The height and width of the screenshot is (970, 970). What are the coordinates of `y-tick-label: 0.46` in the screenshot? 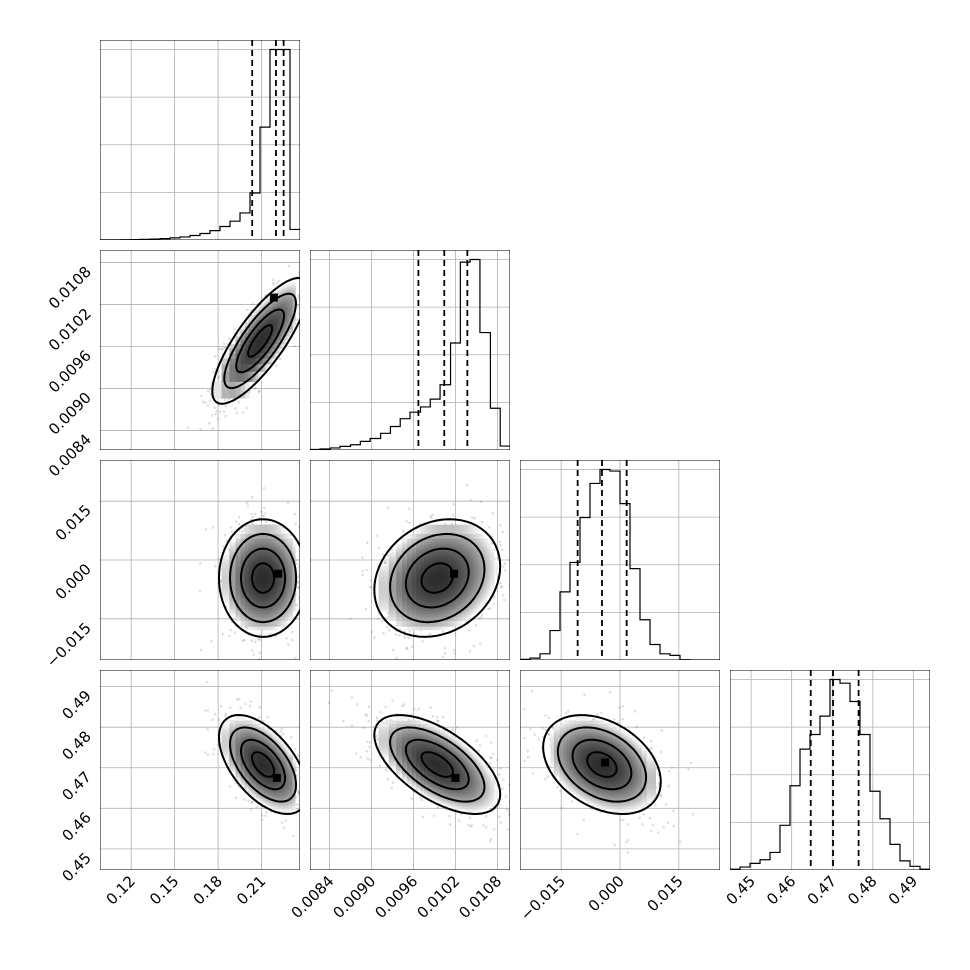 It's located at (76, 826).